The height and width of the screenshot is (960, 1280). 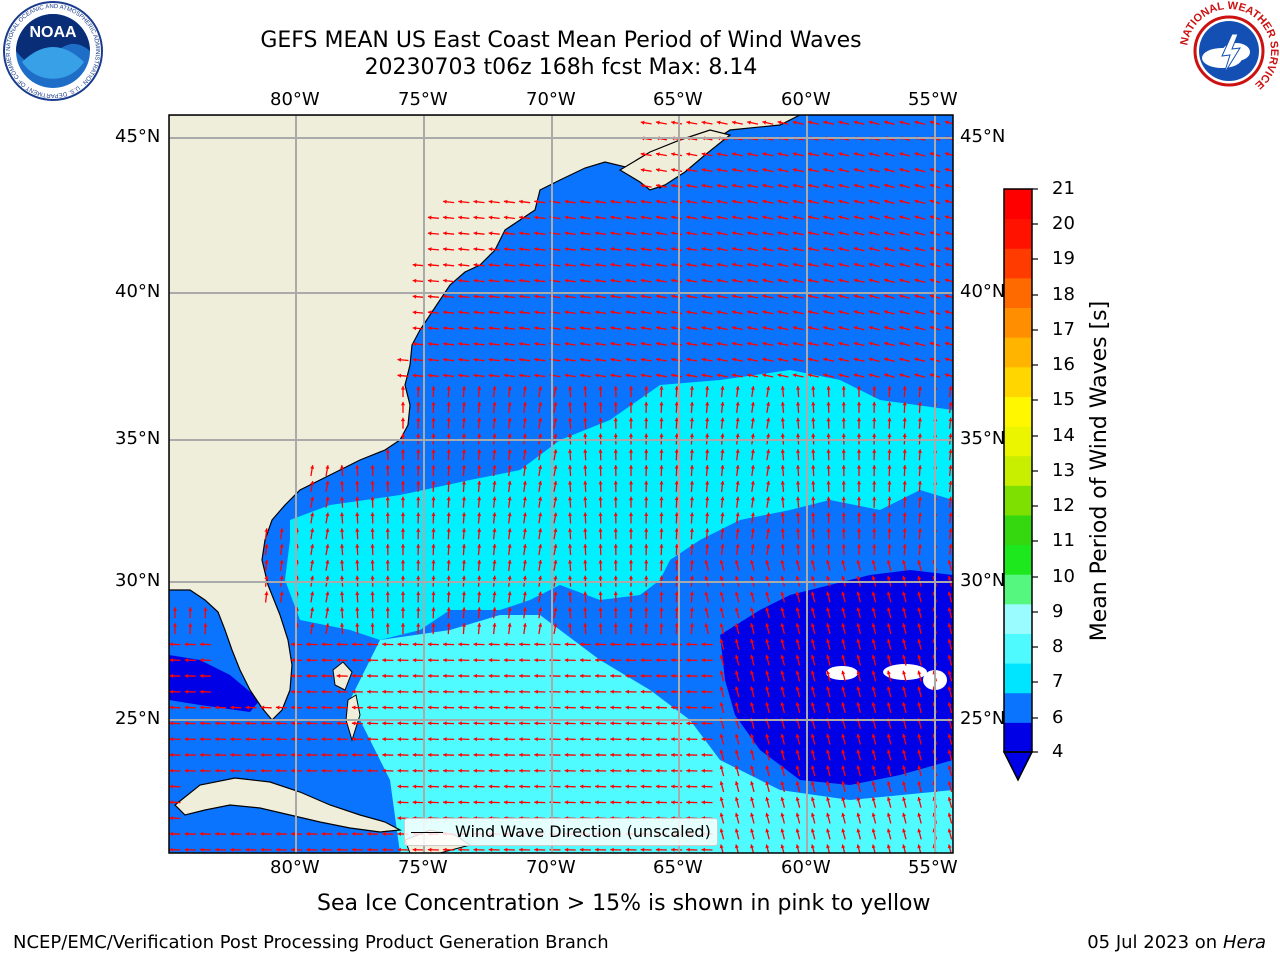 What do you see at coordinates (138, 580) in the screenshot?
I see `lat-label-left: 30°N` at bounding box center [138, 580].